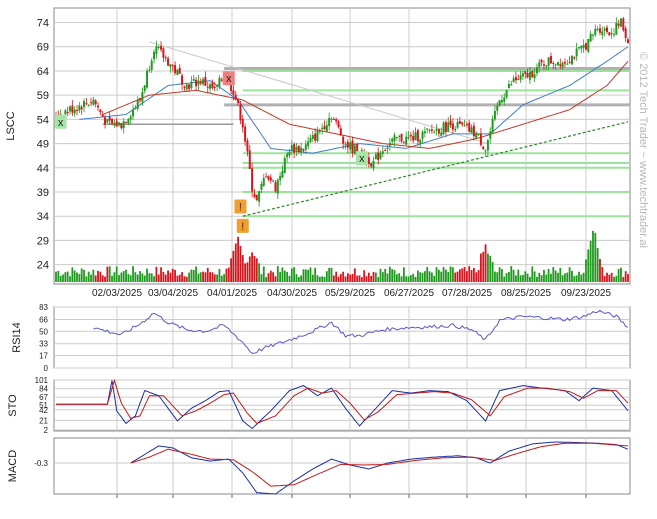  I want to click on stochastic-k-line, so click(342, 405).